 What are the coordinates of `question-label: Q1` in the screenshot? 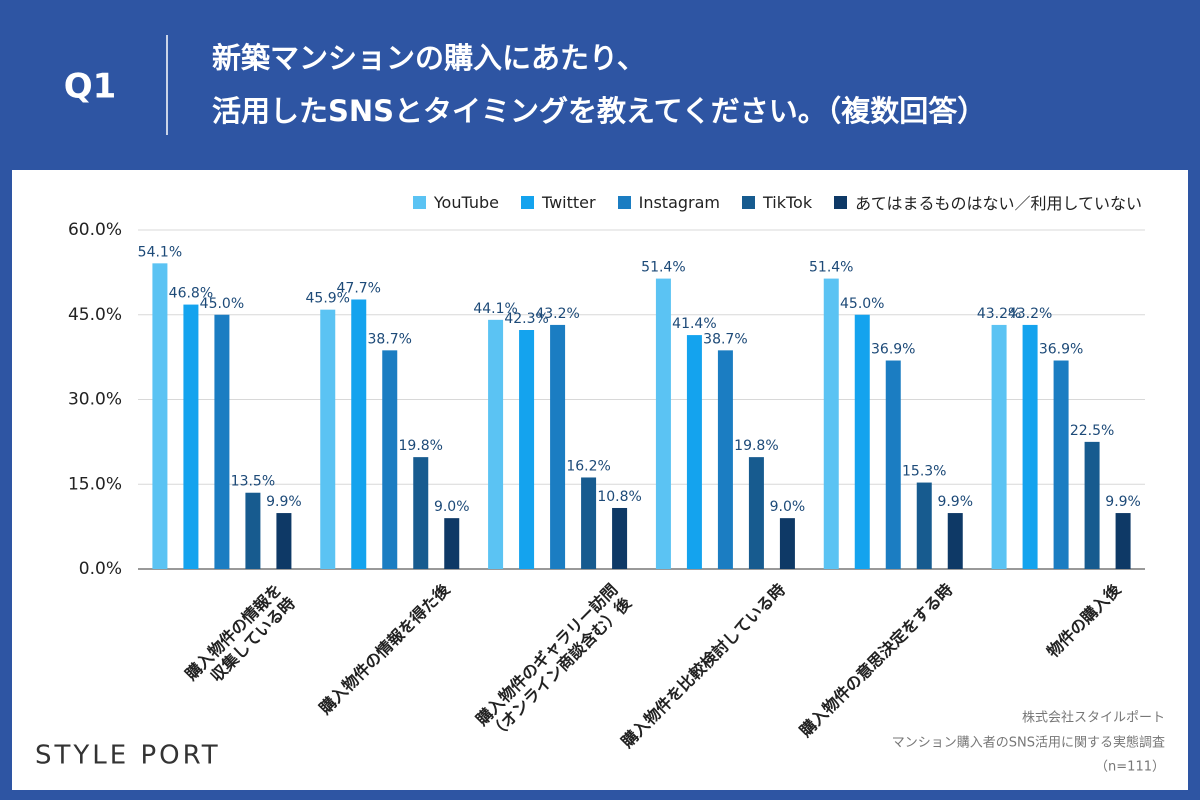 It's located at (90, 87).